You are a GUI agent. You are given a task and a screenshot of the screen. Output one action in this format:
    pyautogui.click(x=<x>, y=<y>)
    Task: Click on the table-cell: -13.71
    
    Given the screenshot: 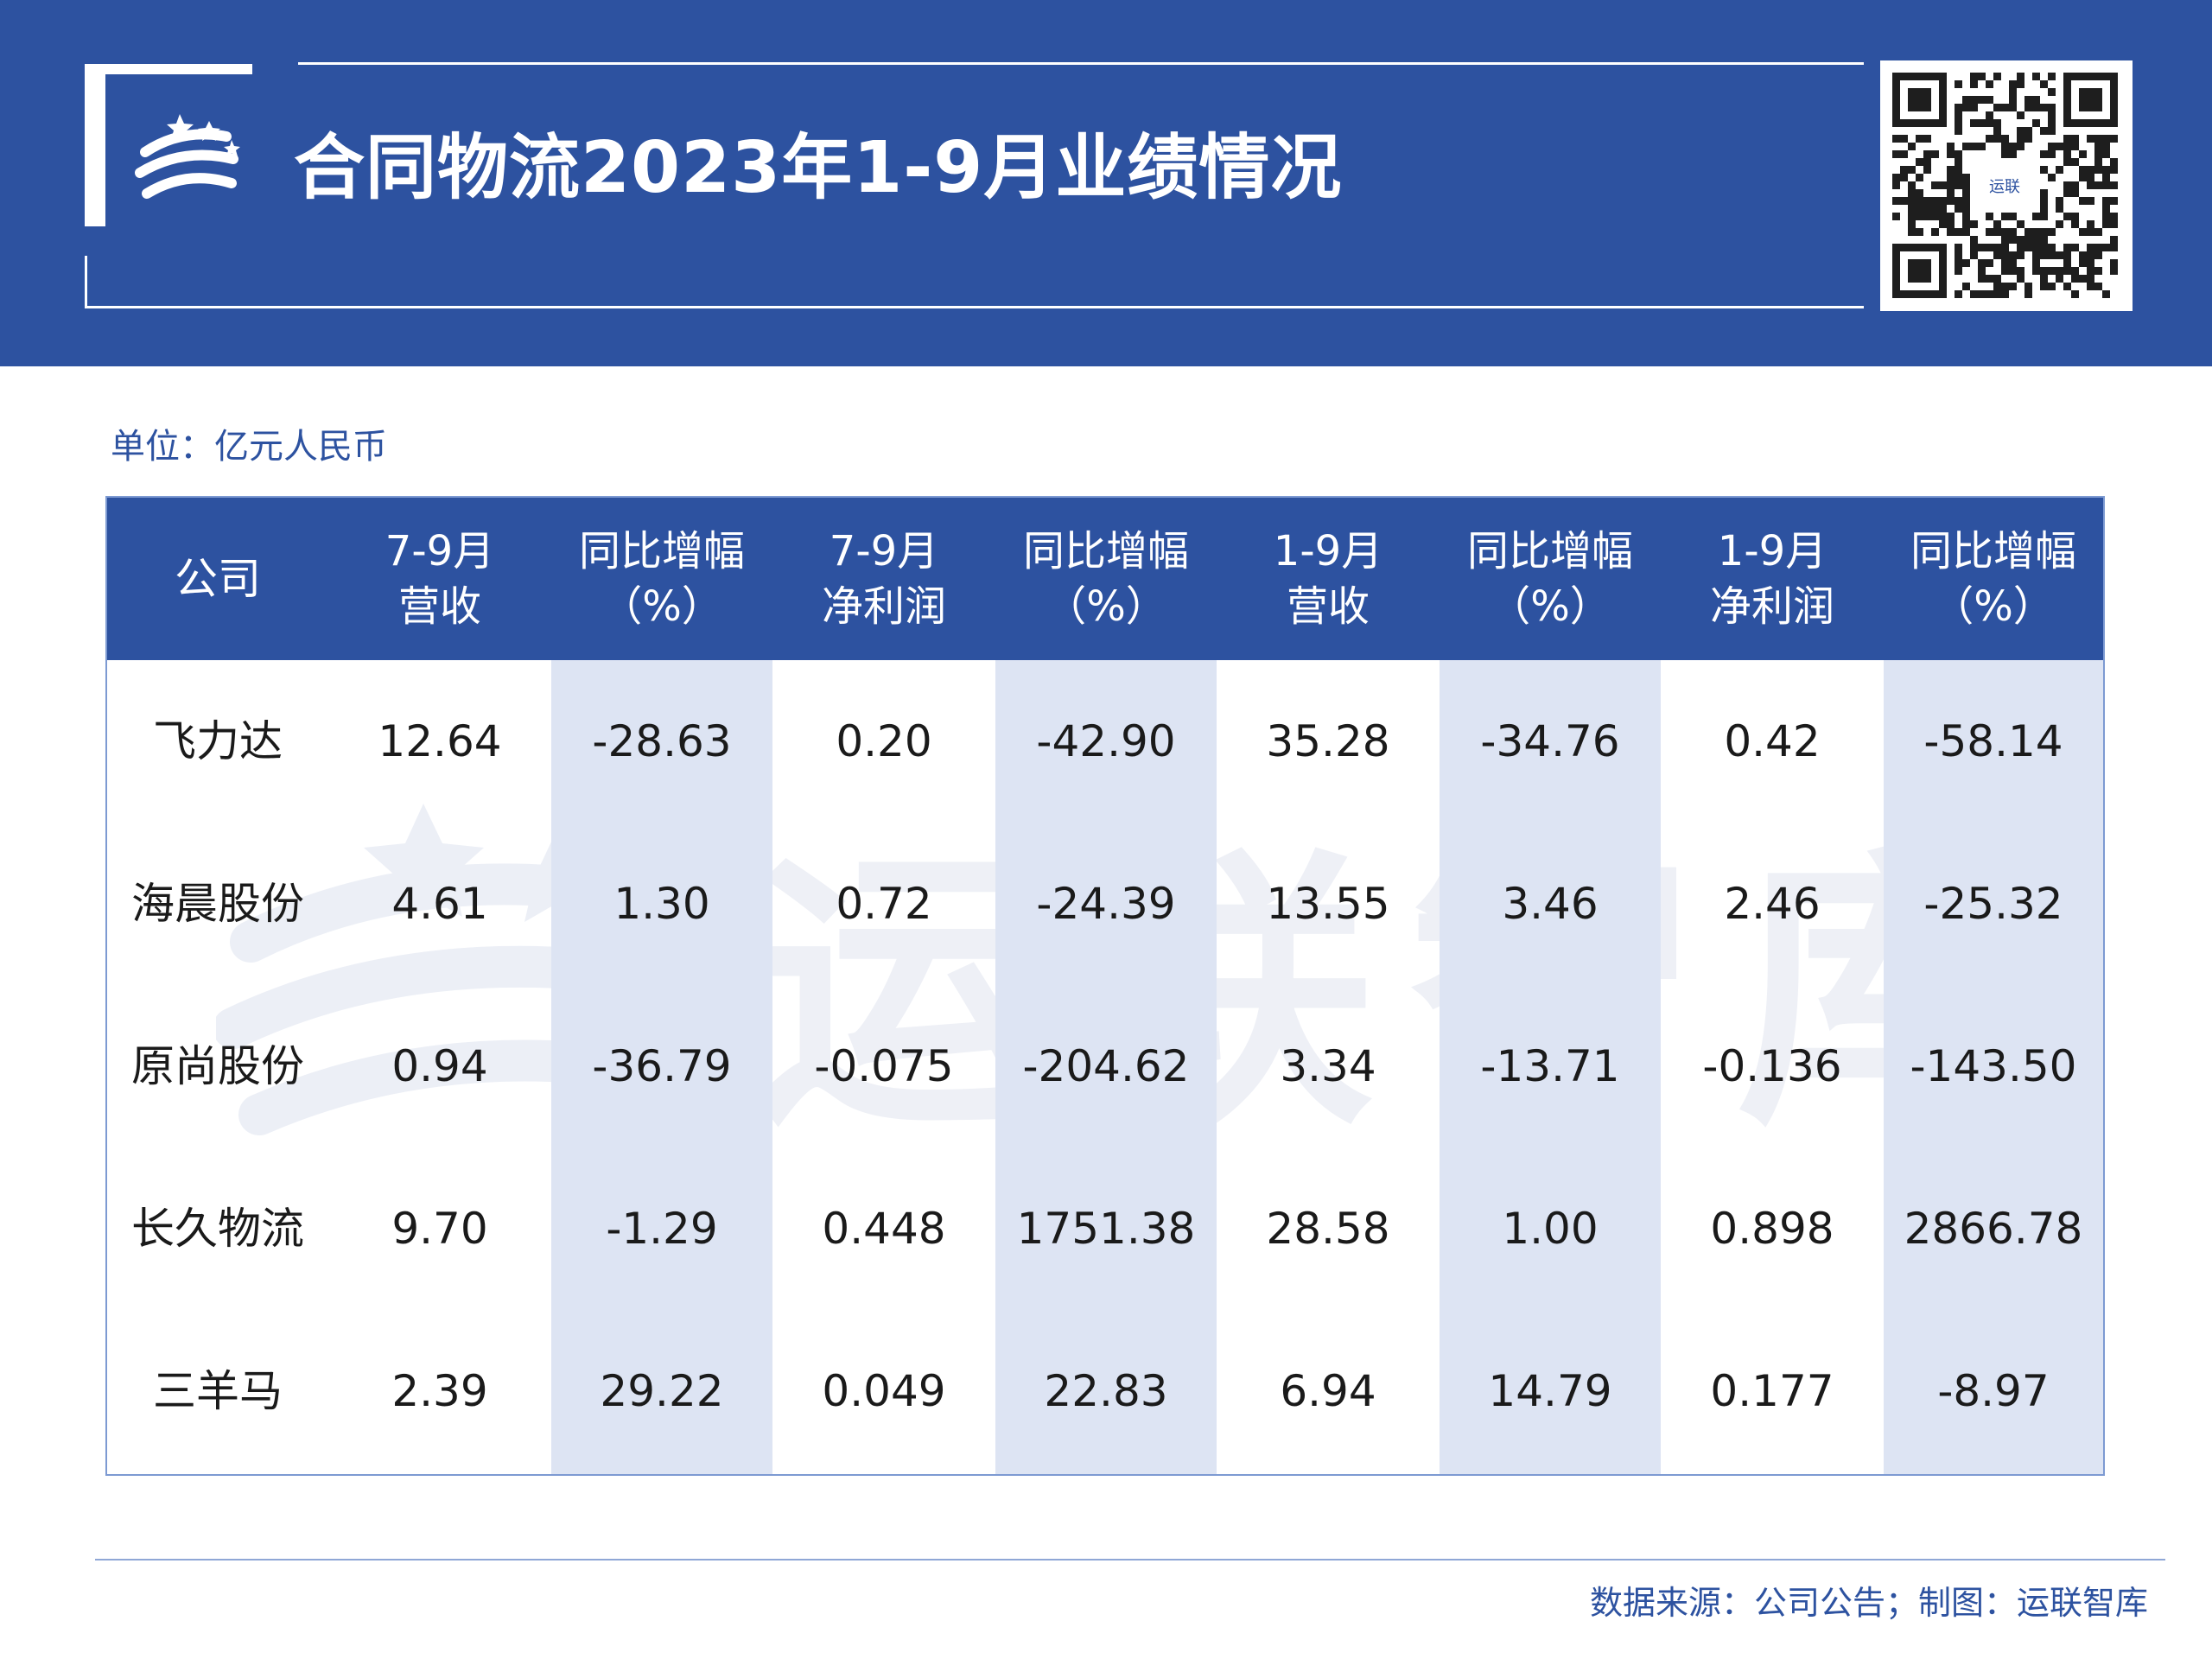 What is the action you would take?
    pyautogui.click(x=1550, y=1066)
    